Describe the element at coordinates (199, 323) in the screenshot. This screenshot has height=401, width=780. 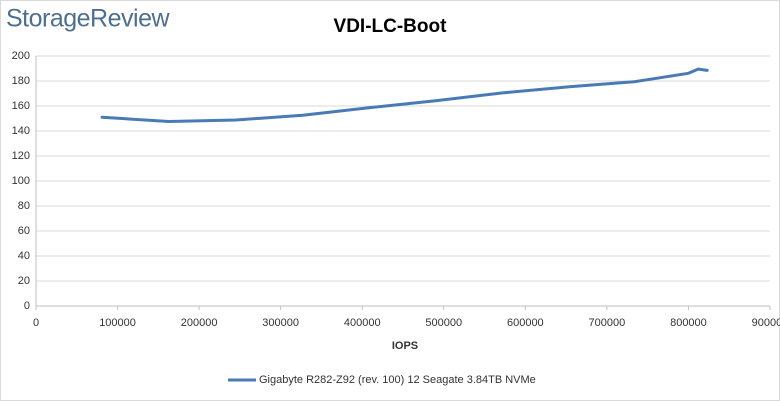
I see `x-tick-label: 200000` at that location.